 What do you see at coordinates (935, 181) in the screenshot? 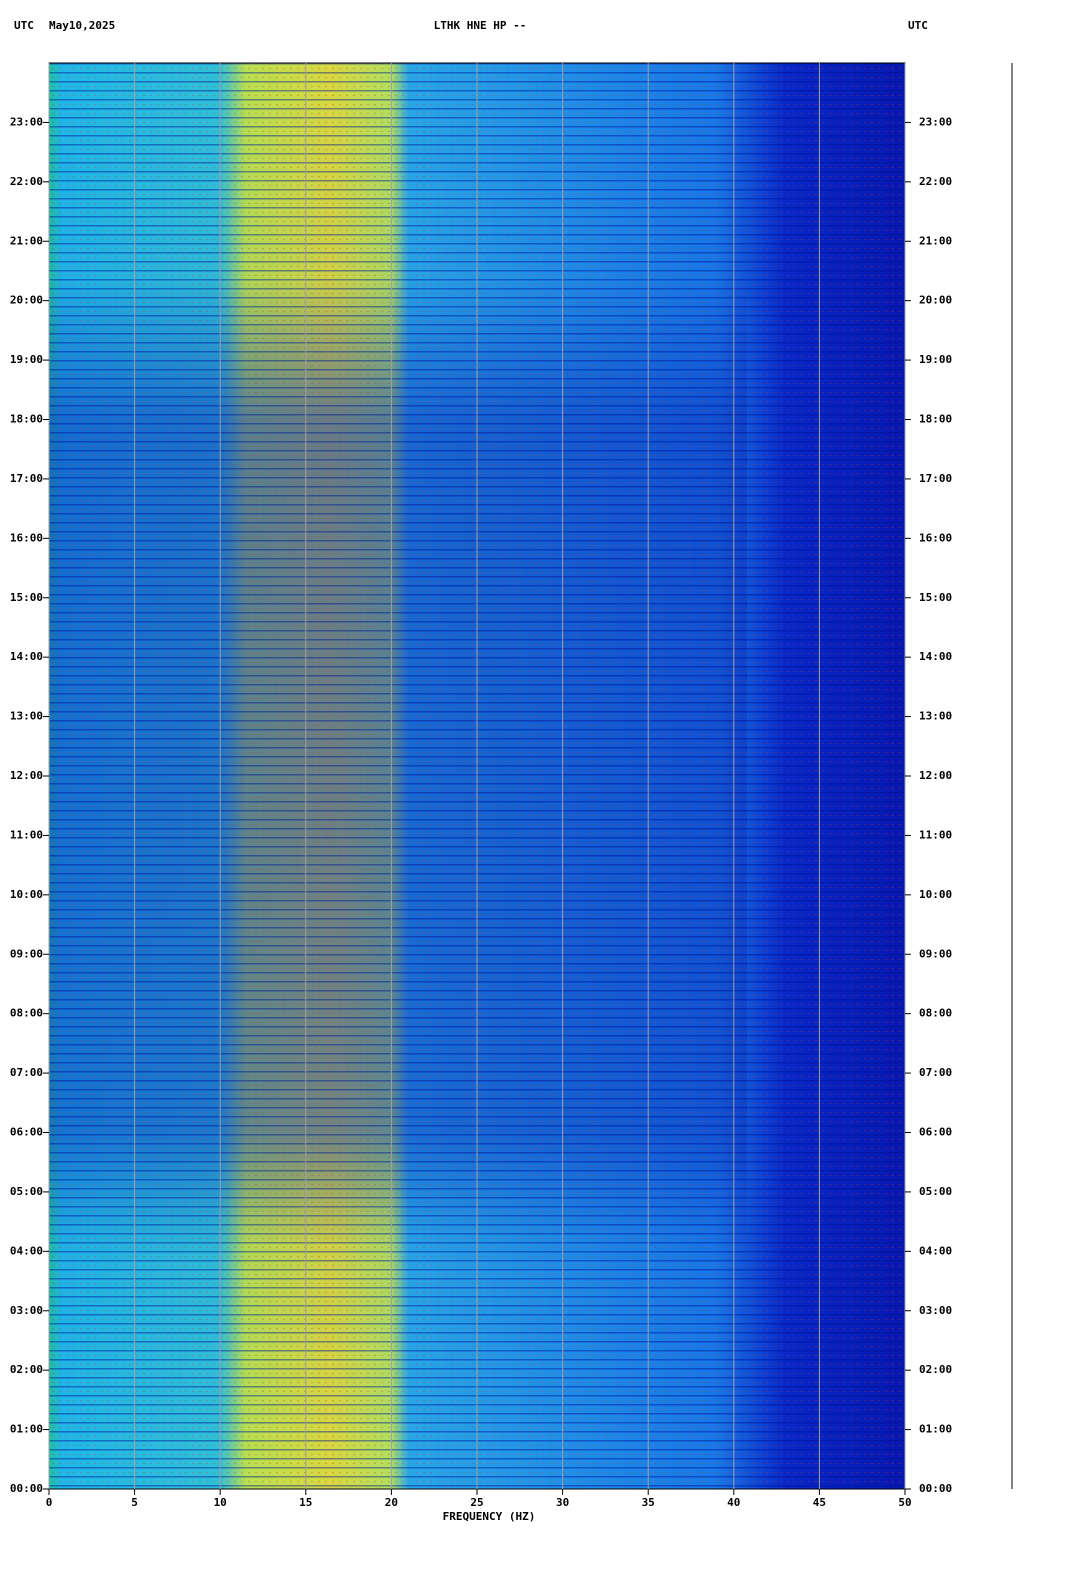
I see `y-tick-label-right: 22:00` at bounding box center [935, 181].